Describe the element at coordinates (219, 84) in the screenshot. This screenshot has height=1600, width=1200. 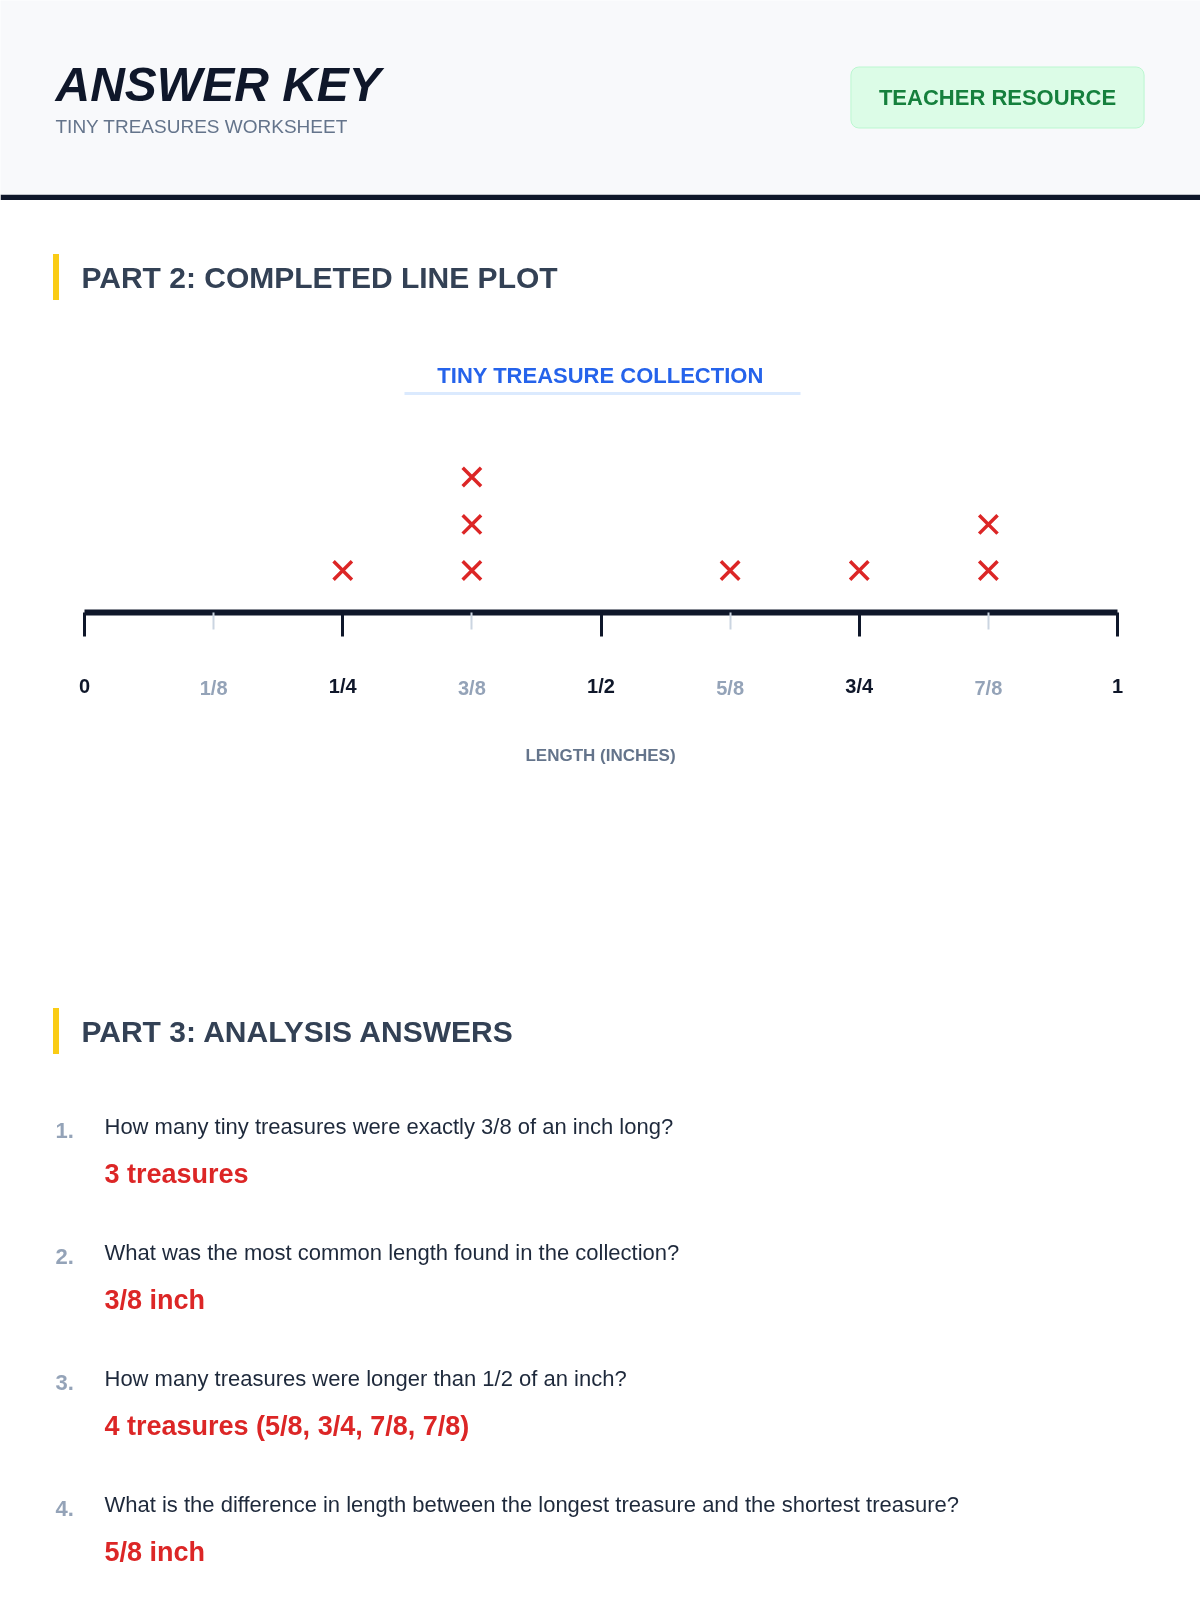
I see `text: ANSWER KEY` at that location.